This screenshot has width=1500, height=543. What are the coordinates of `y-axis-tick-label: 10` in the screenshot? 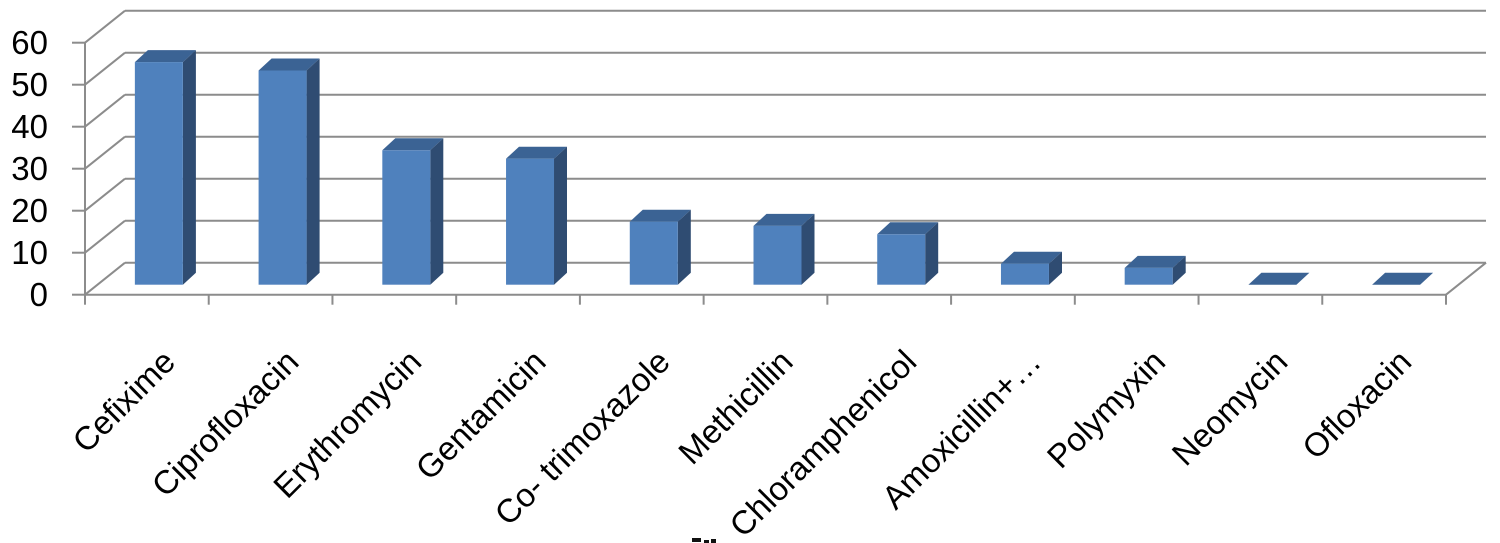 It's located at (29, 252).